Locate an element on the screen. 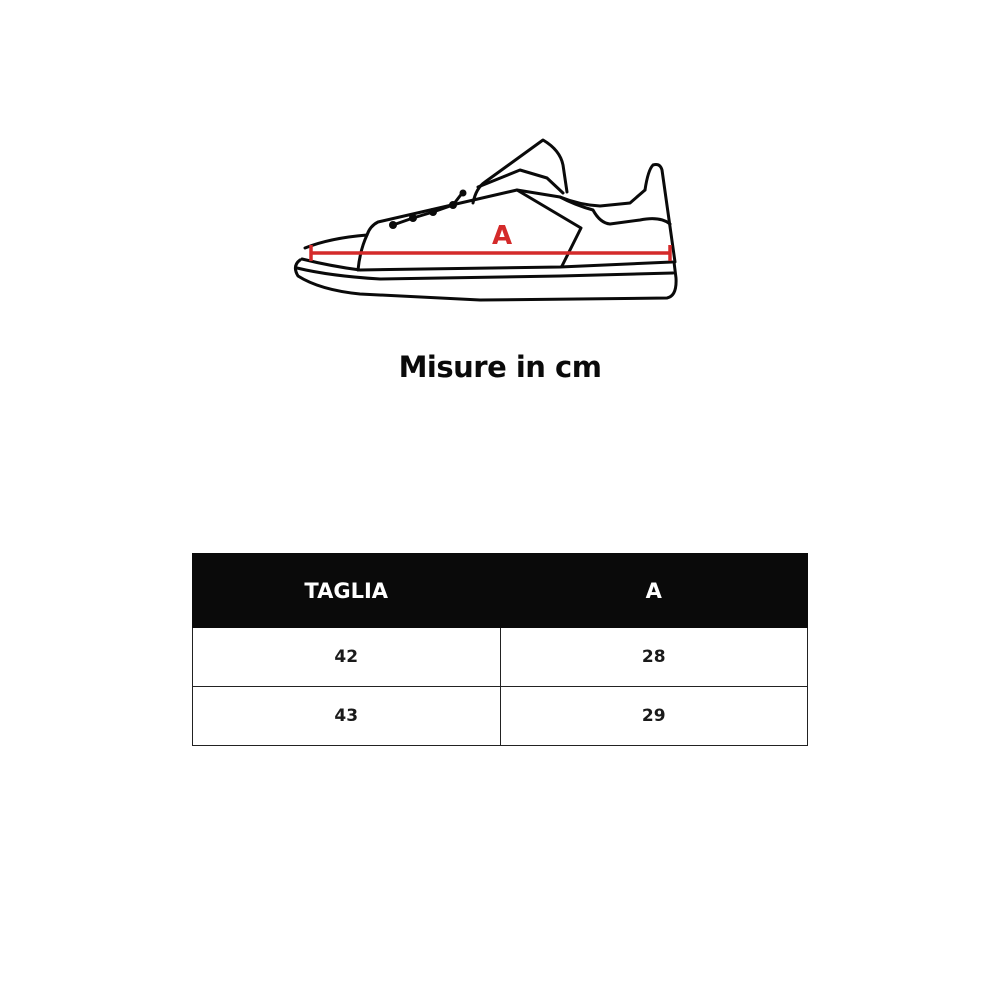  tongue-inner is located at coordinates (520, 181).